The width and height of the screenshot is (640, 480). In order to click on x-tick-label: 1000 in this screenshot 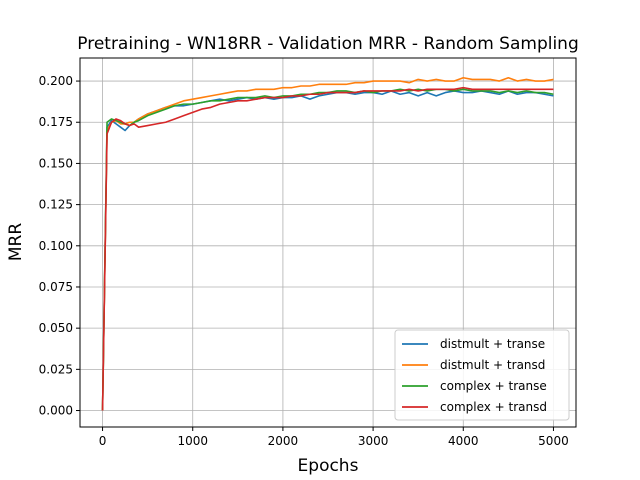, I will do `click(192, 441)`.